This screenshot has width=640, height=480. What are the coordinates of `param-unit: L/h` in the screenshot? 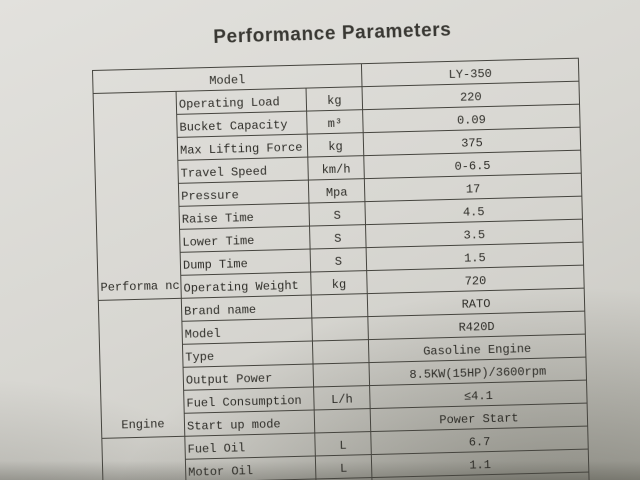 It's located at (342, 397).